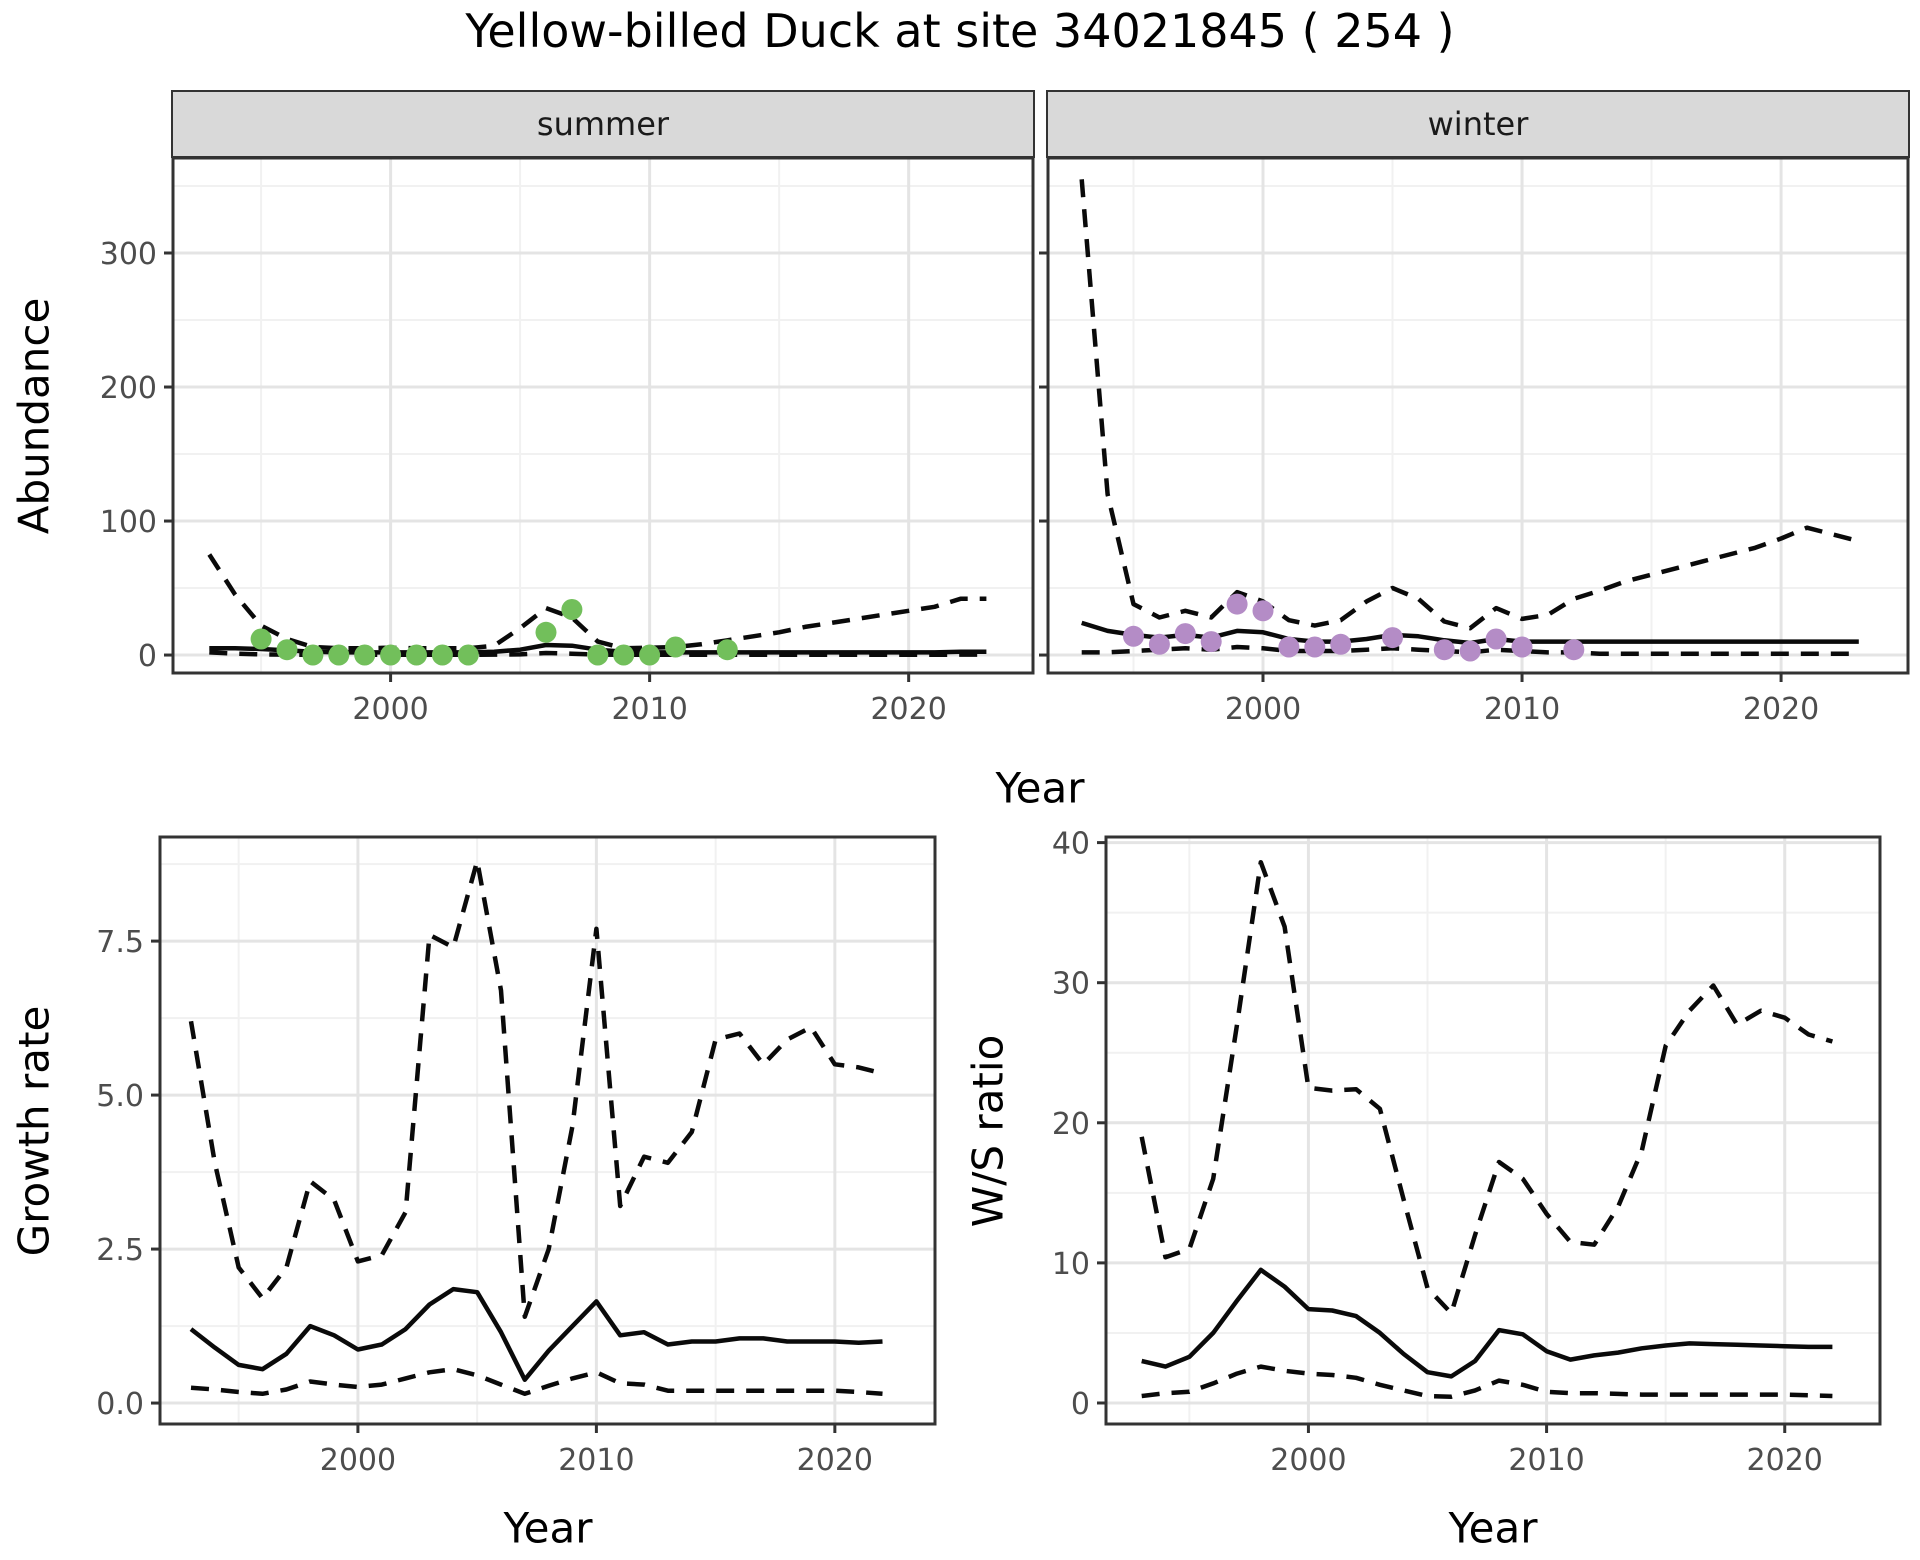  What do you see at coordinates (34, 416) in the screenshot?
I see `y-axis-title-abundance: Abundance` at bounding box center [34, 416].